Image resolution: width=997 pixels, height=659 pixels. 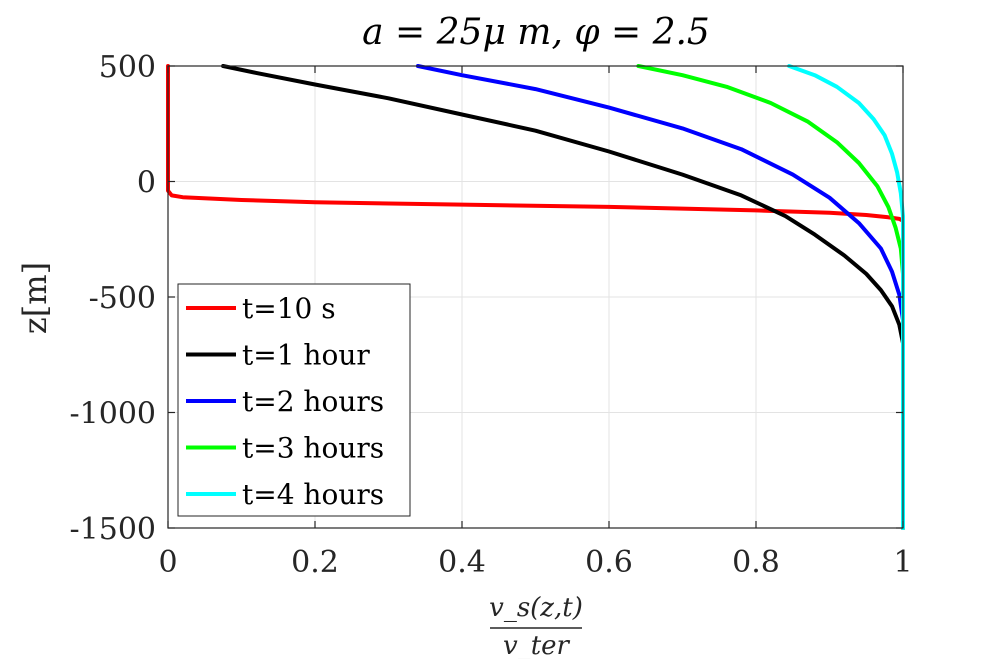 What do you see at coordinates (313, 494) in the screenshot?
I see `legend-label-5: t=4 hours` at bounding box center [313, 494].